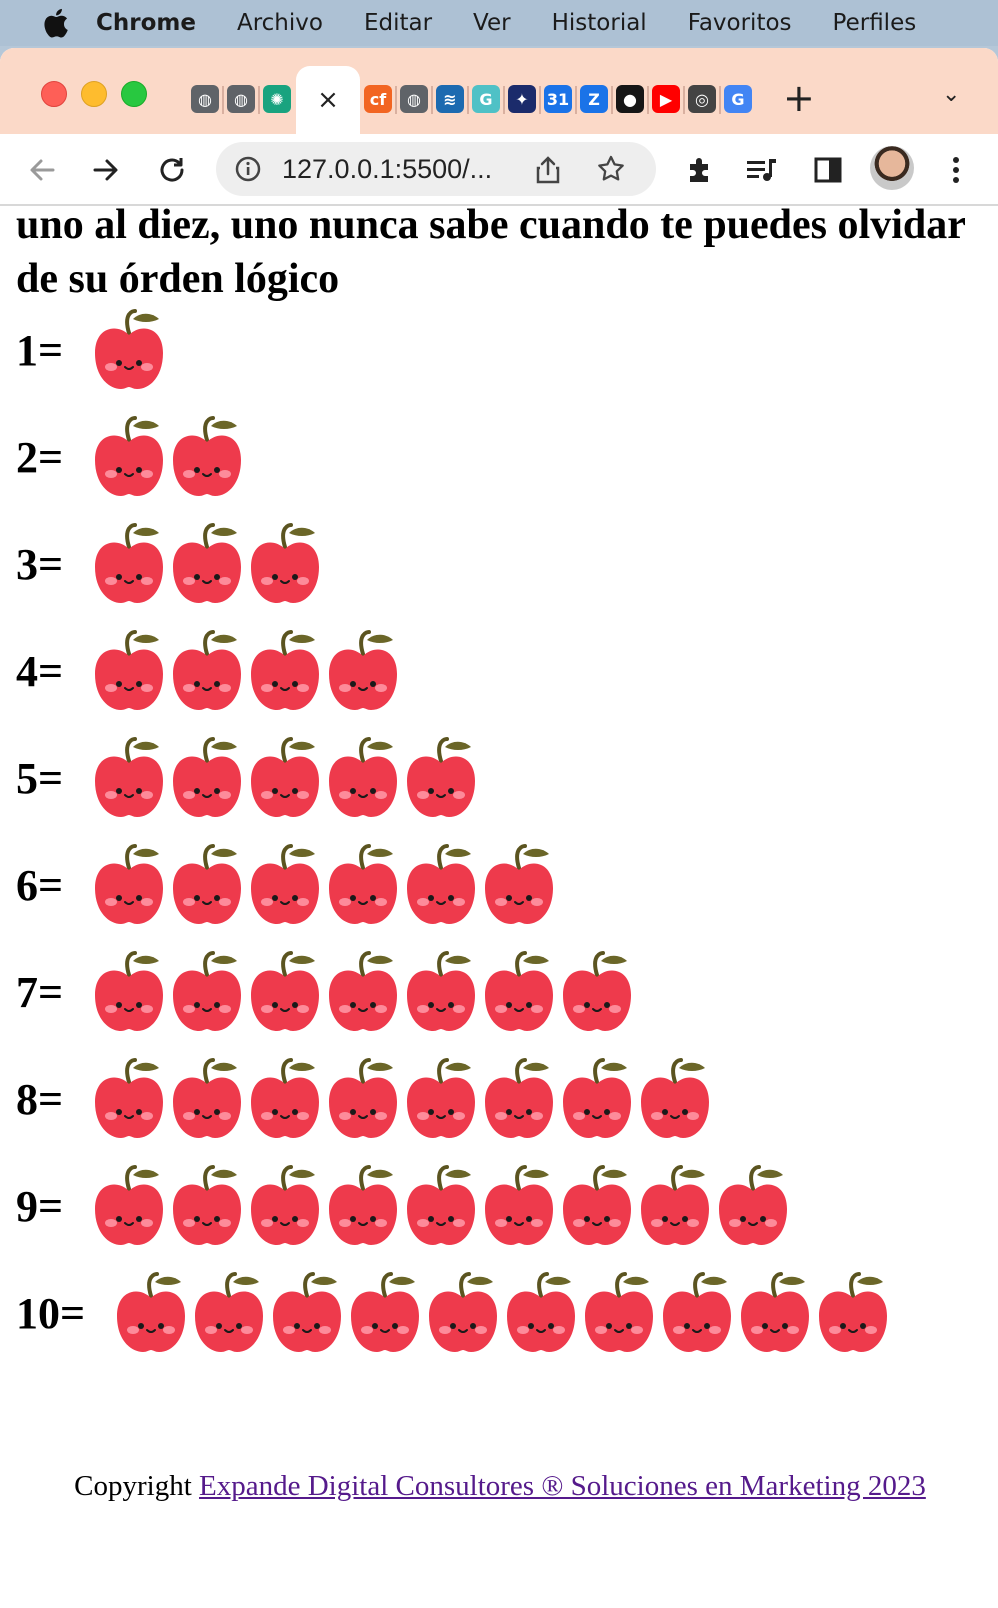 This screenshot has width=998, height=1608. I want to click on row-number-label: 10=, so click(51, 1313).